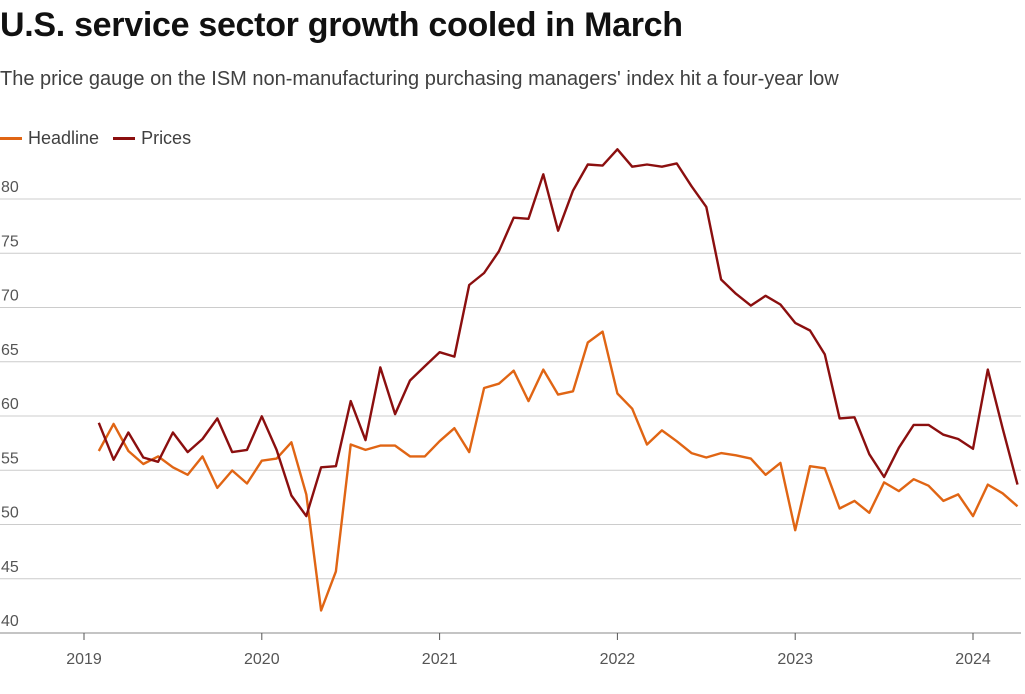  What do you see at coordinates (84, 659) in the screenshot?
I see `x-tick-label: 2019` at bounding box center [84, 659].